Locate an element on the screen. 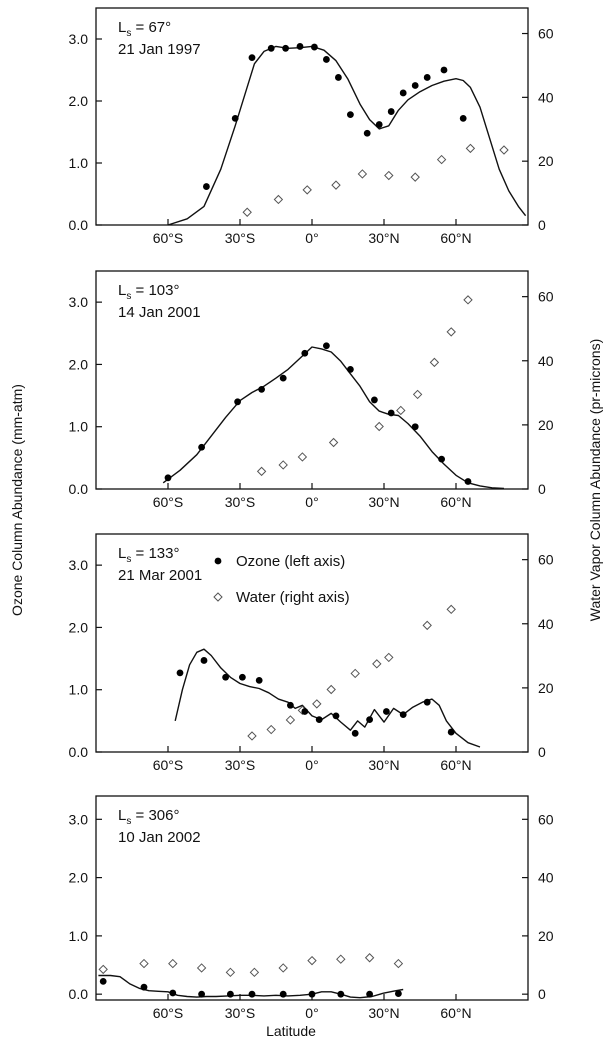  legend-ozone-label: Ozone (left axis) is located at coordinates (290, 561).